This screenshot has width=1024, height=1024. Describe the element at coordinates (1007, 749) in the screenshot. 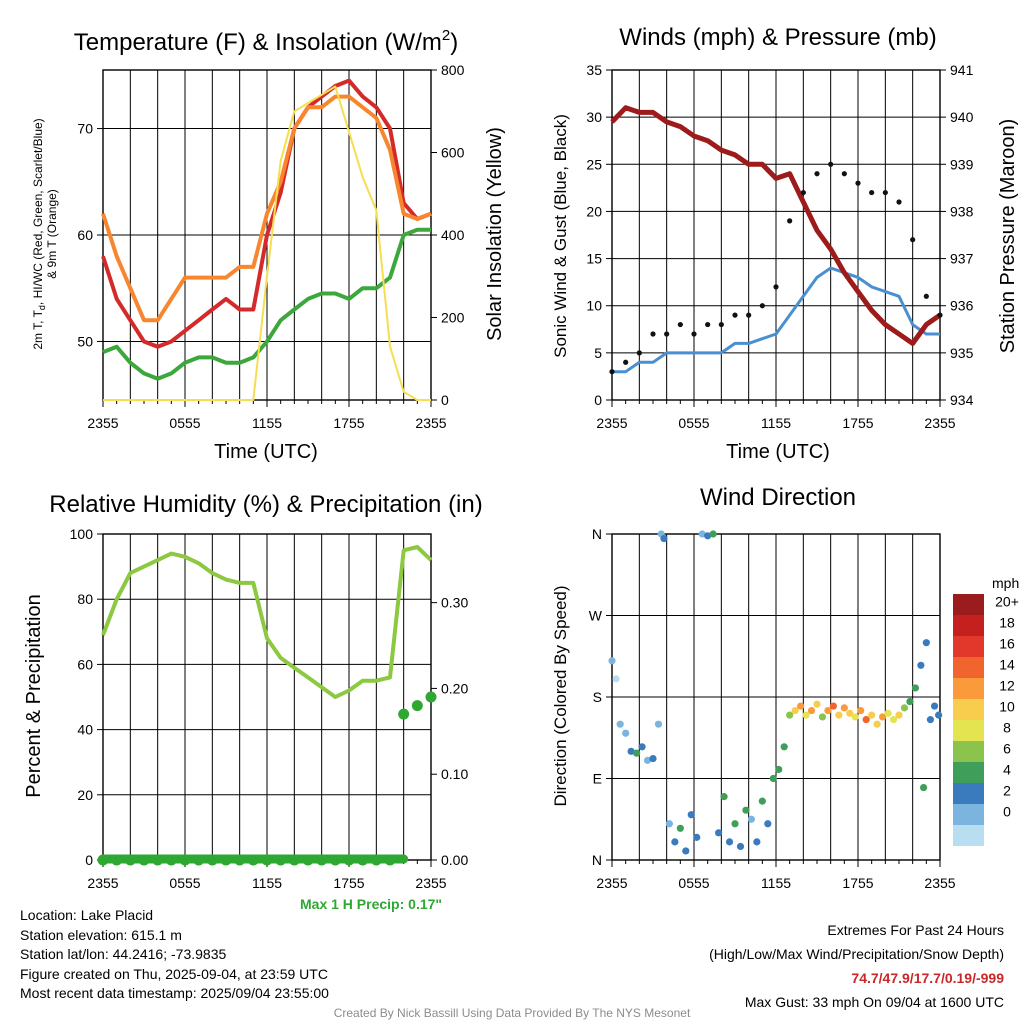

I see `colorbar-label: 6` at that location.